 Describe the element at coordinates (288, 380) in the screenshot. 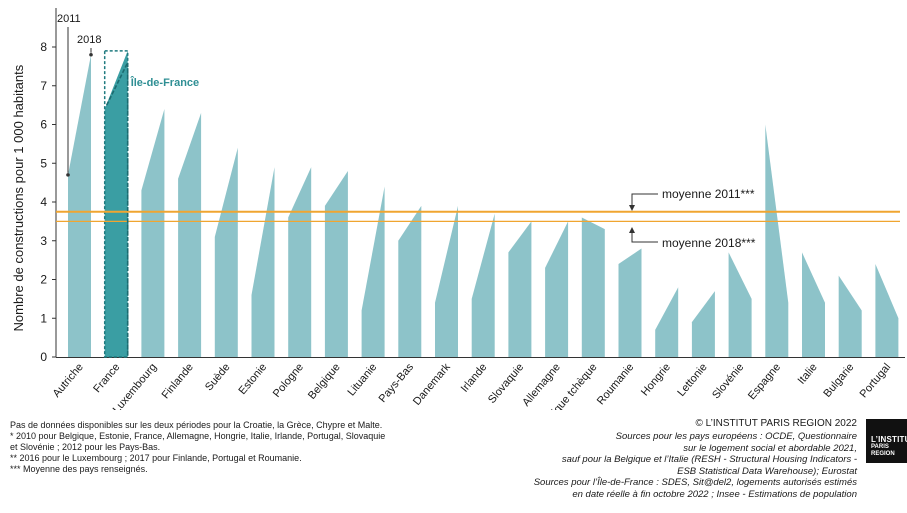

I see `x-category-label: Pologne` at that location.